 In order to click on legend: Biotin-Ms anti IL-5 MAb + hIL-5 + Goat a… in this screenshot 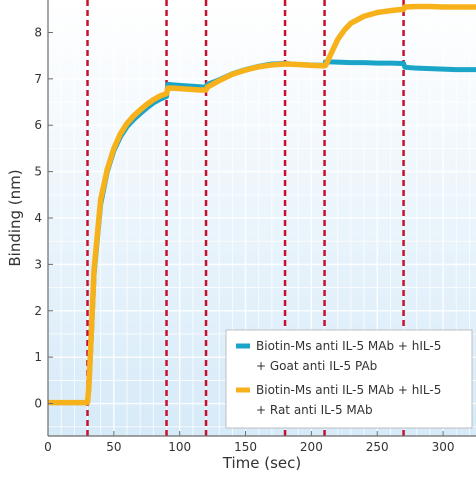, I will do `click(349, 379)`.